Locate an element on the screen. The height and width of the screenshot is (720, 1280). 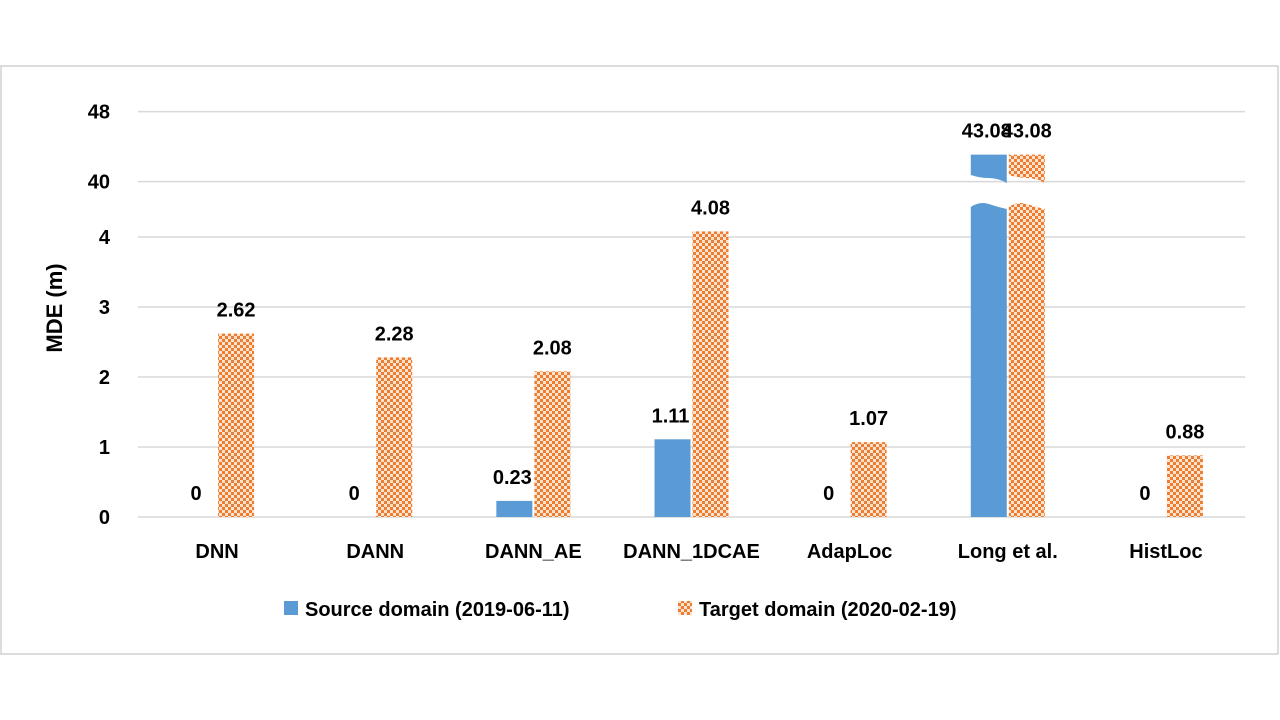
x-tick-label: HistLoc is located at coordinates (1165, 552).